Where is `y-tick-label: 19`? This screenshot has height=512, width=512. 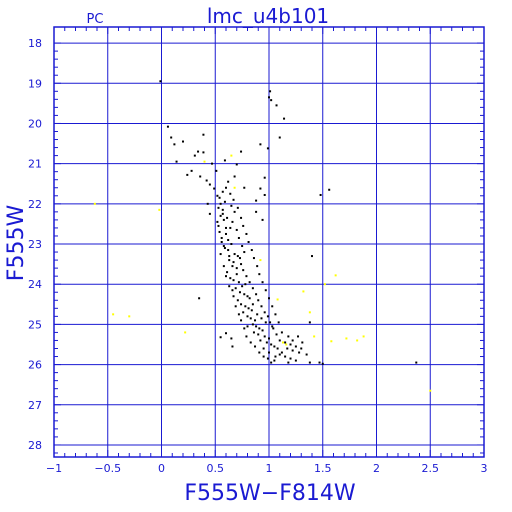
y-tick-label: 19 is located at coordinates (35, 83).